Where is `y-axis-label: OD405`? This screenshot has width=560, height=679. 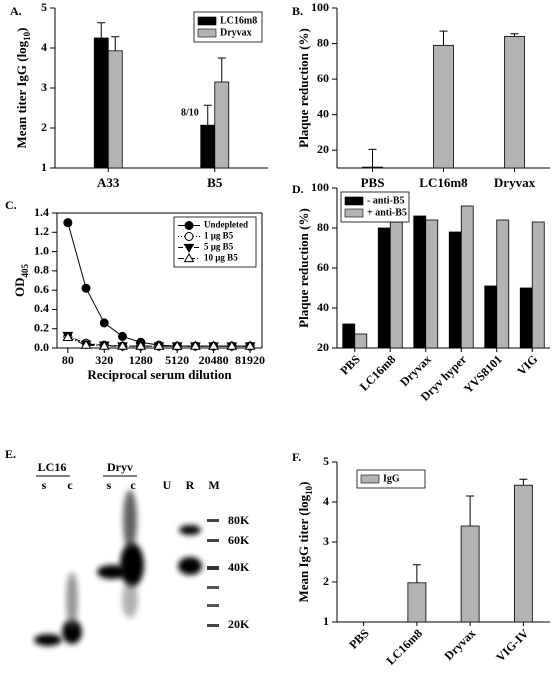 y-axis-label: OD405 is located at coordinates (21, 281).